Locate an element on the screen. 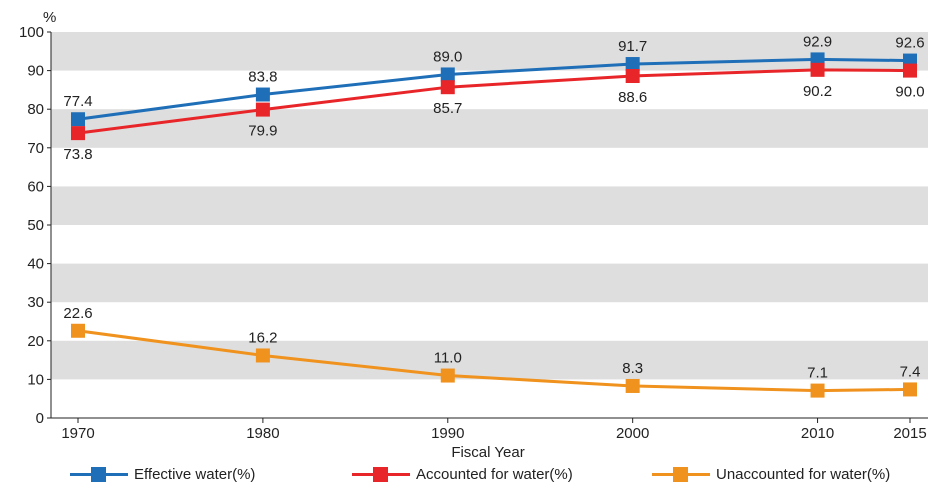 The image size is (938, 499). legend-swatch-accounted-for-water is located at coordinates (381, 474).